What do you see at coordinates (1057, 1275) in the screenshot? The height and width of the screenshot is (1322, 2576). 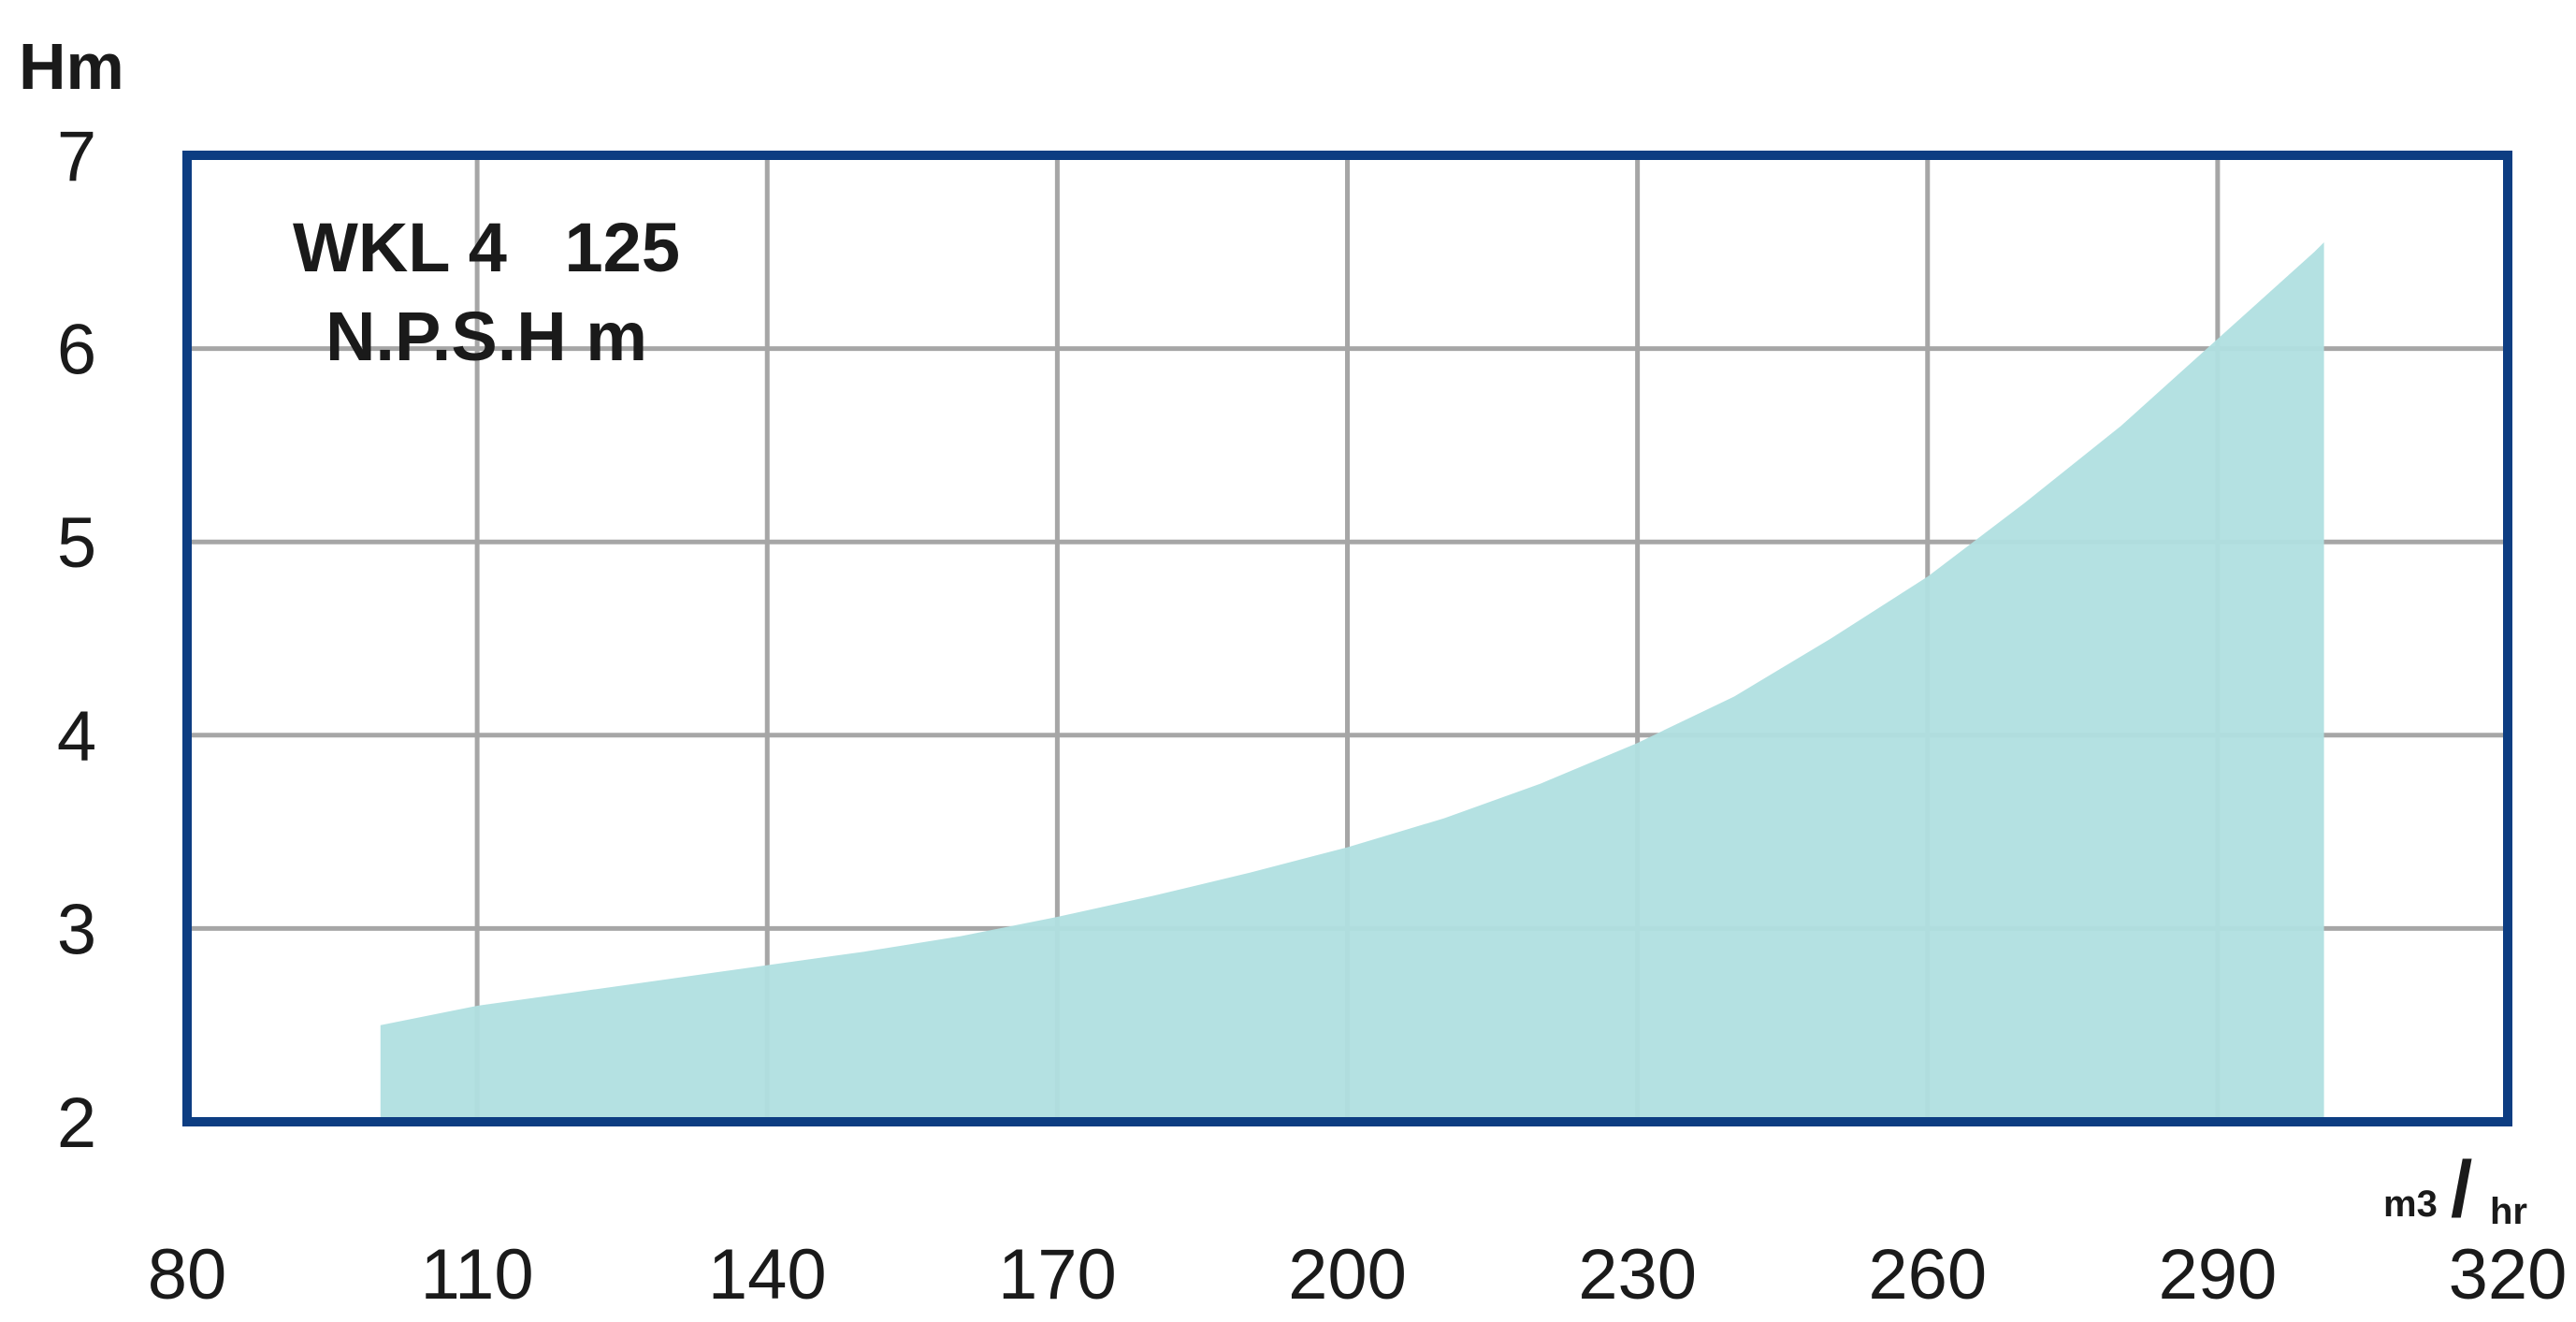 I see `x-tick-label: 170` at bounding box center [1057, 1275].